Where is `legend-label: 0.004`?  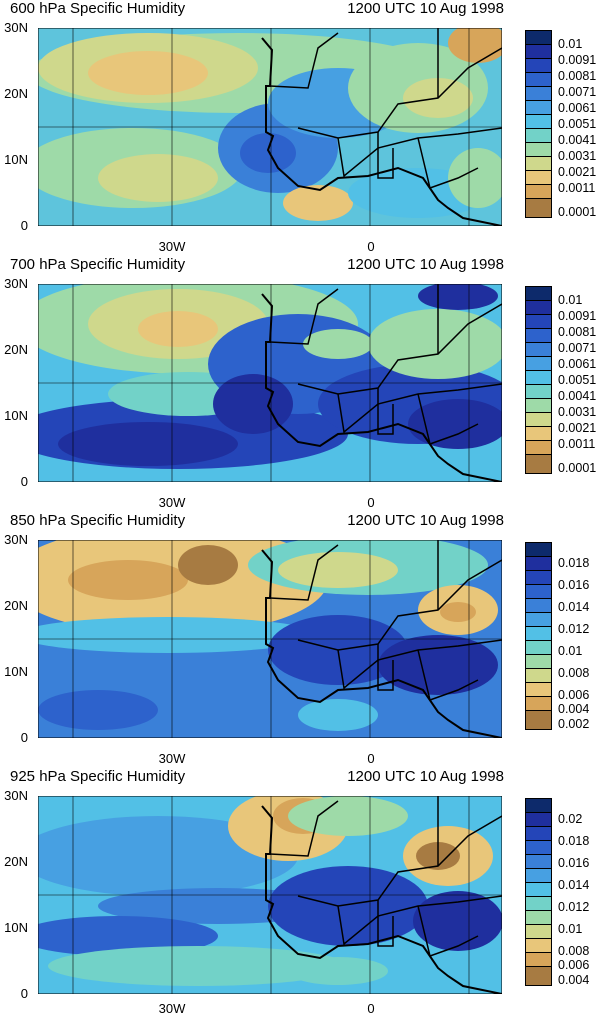
legend-label: 0.004 is located at coordinates (574, 980).